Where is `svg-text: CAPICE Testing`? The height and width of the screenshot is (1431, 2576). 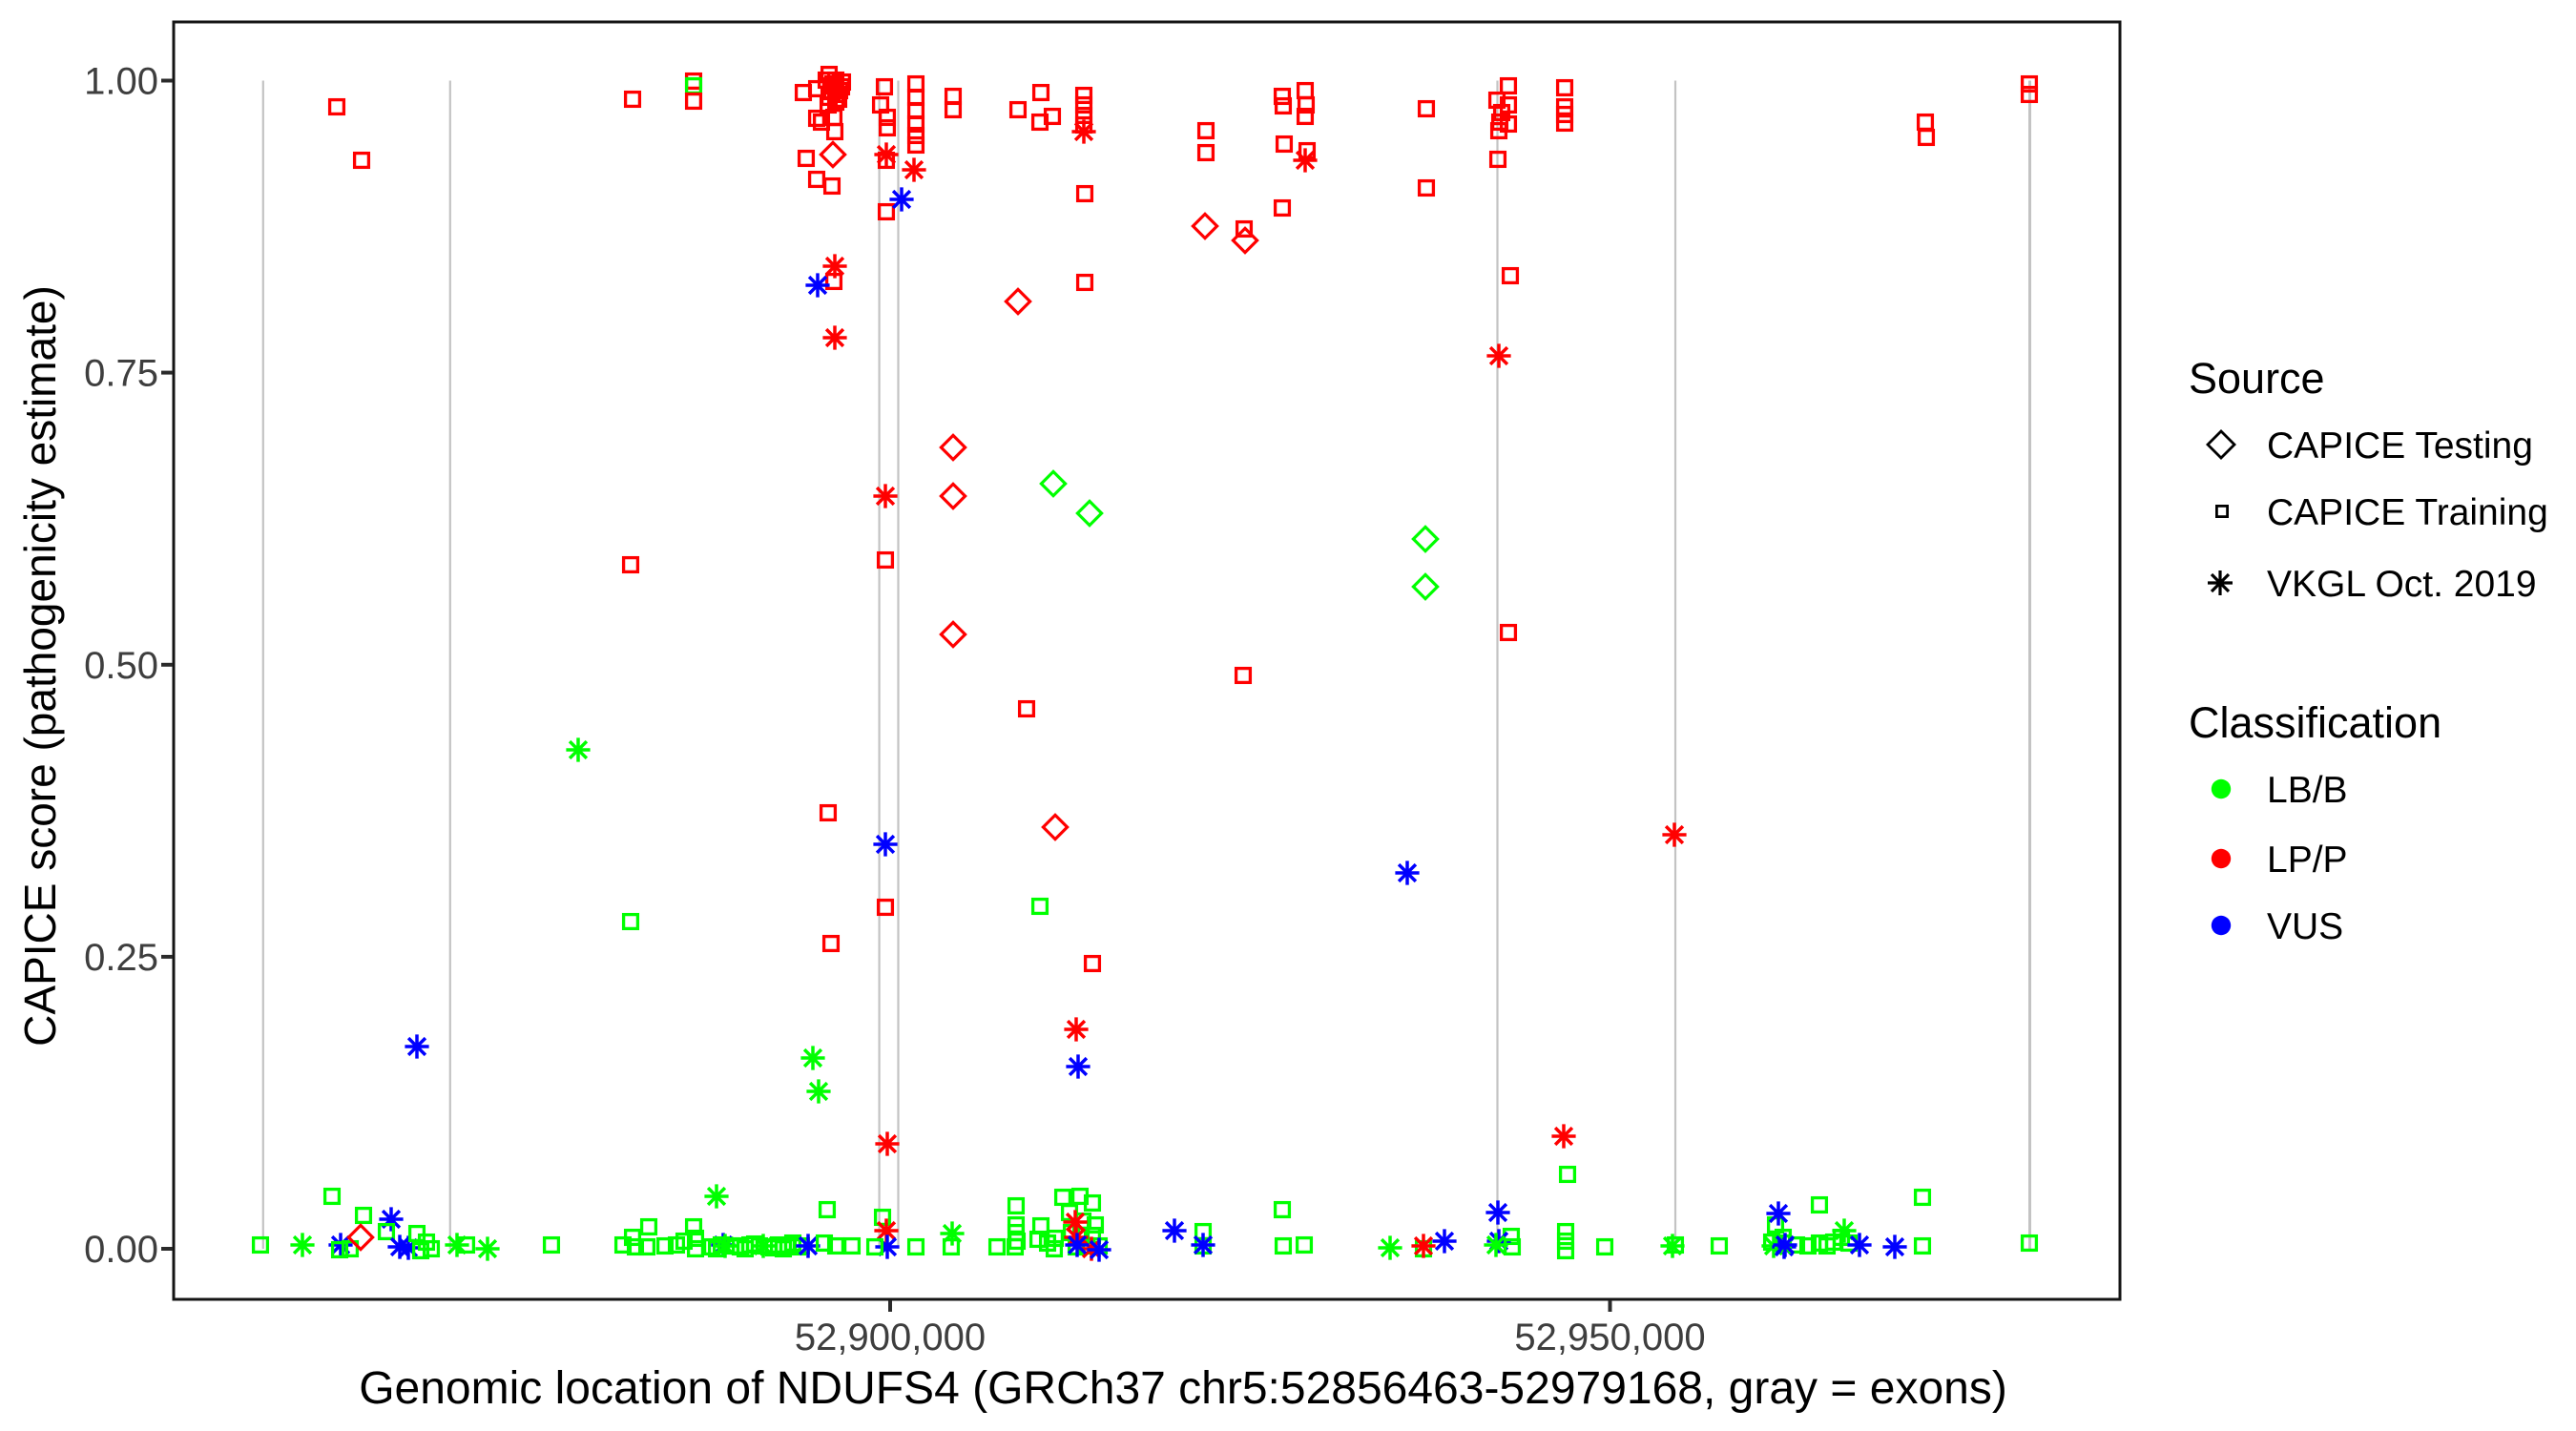 svg-text: CAPICE Testing is located at coordinates (2400, 446).